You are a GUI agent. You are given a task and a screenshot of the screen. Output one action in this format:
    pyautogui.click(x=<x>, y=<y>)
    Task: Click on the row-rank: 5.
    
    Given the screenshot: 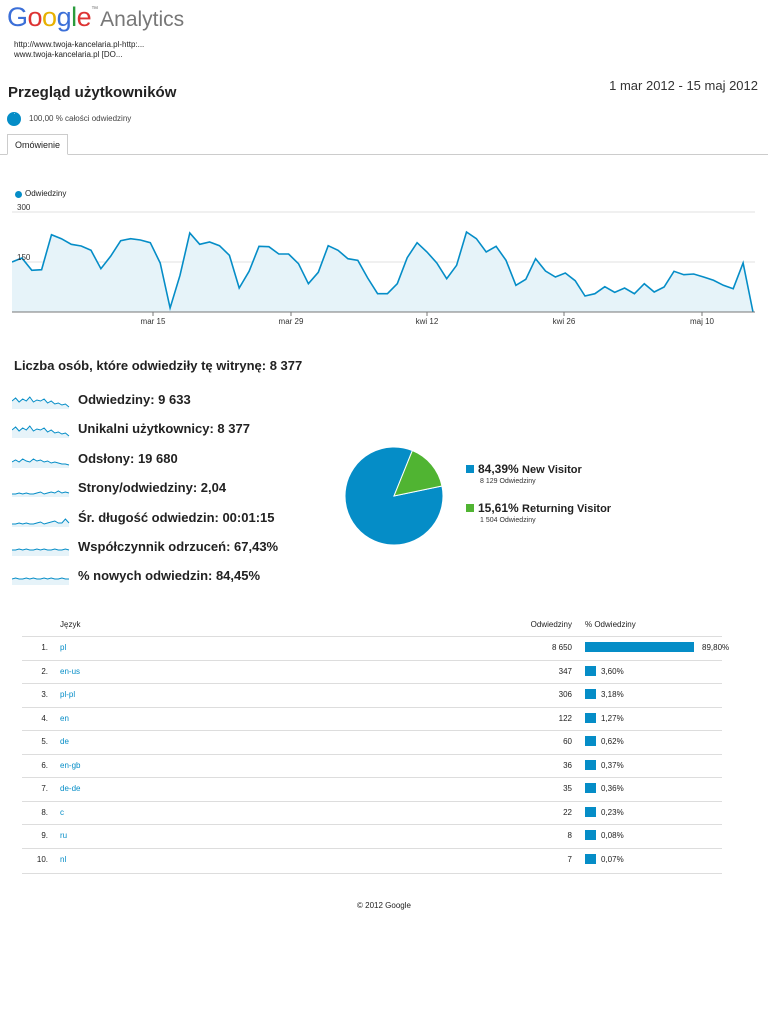 What is the action you would take?
    pyautogui.click(x=44, y=741)
    